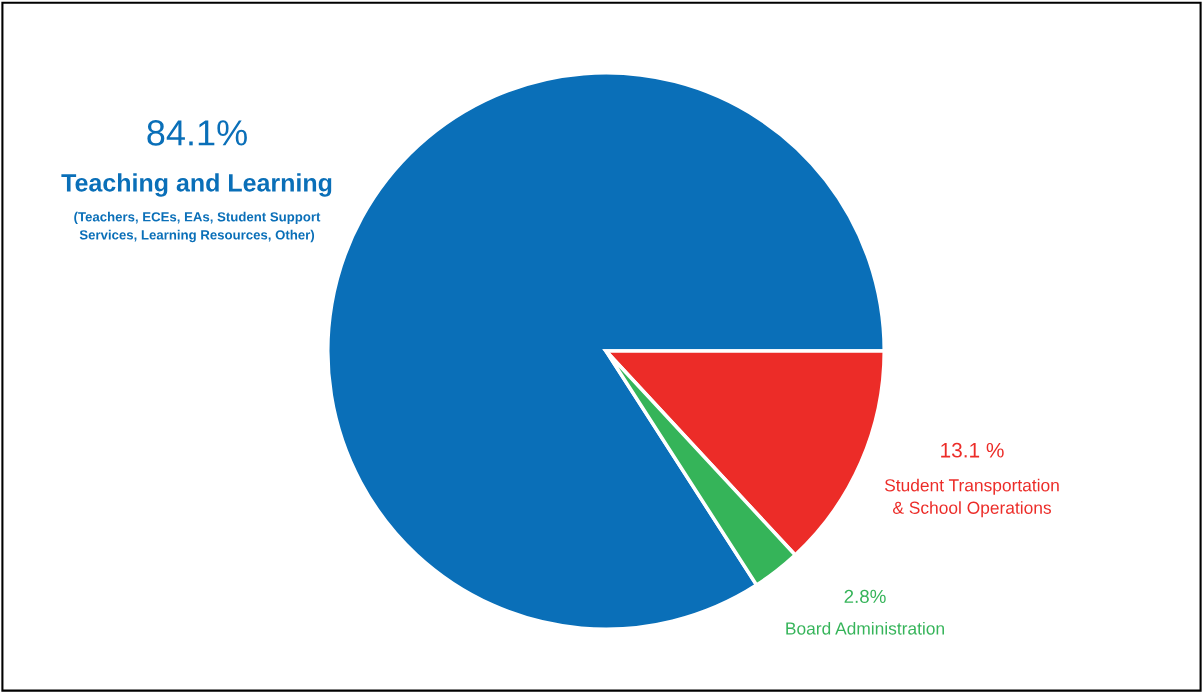 This screenshot has height=692, width=1203. What do you see at coordinates (971, 498) in the screenshot?
I see `slice-label: Student Transportation & School Operations` at bounding box center [971, 498].